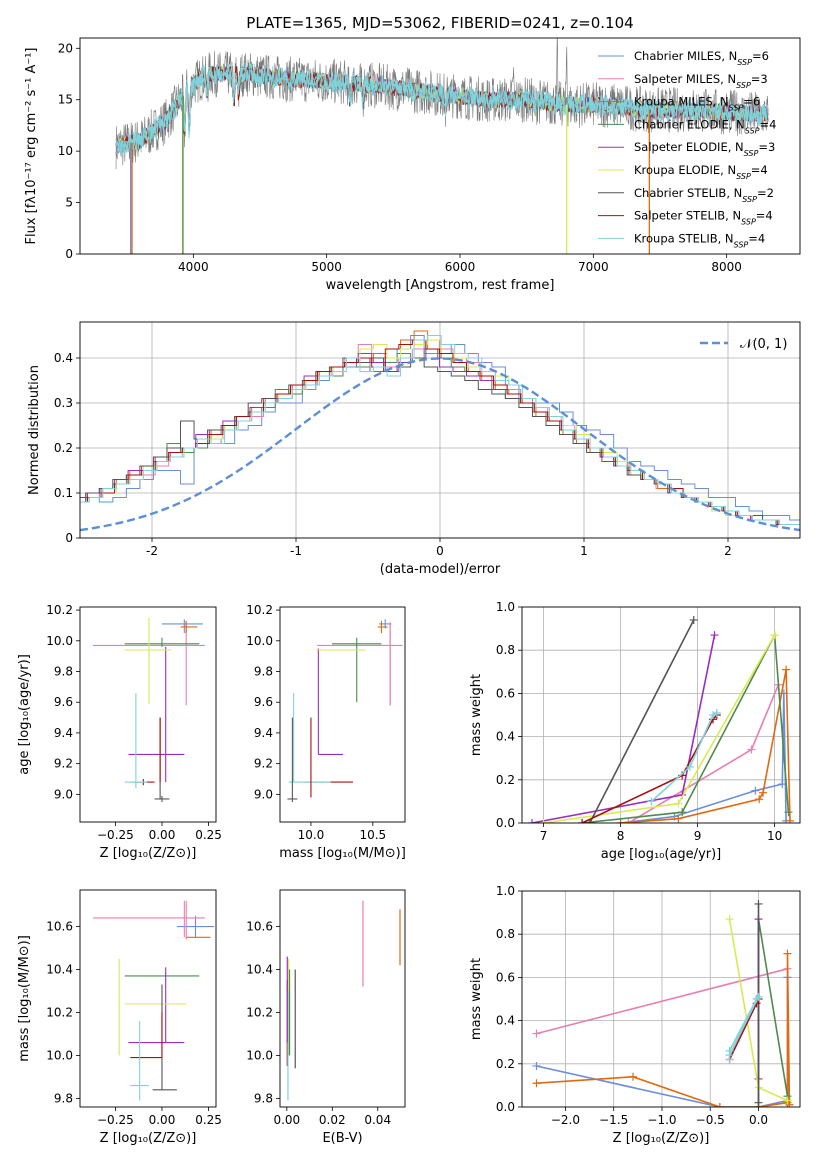 This screenshot has width=819, height=1170. I want to click on weight-marker-chabrier_miles, so click(536, 1065).